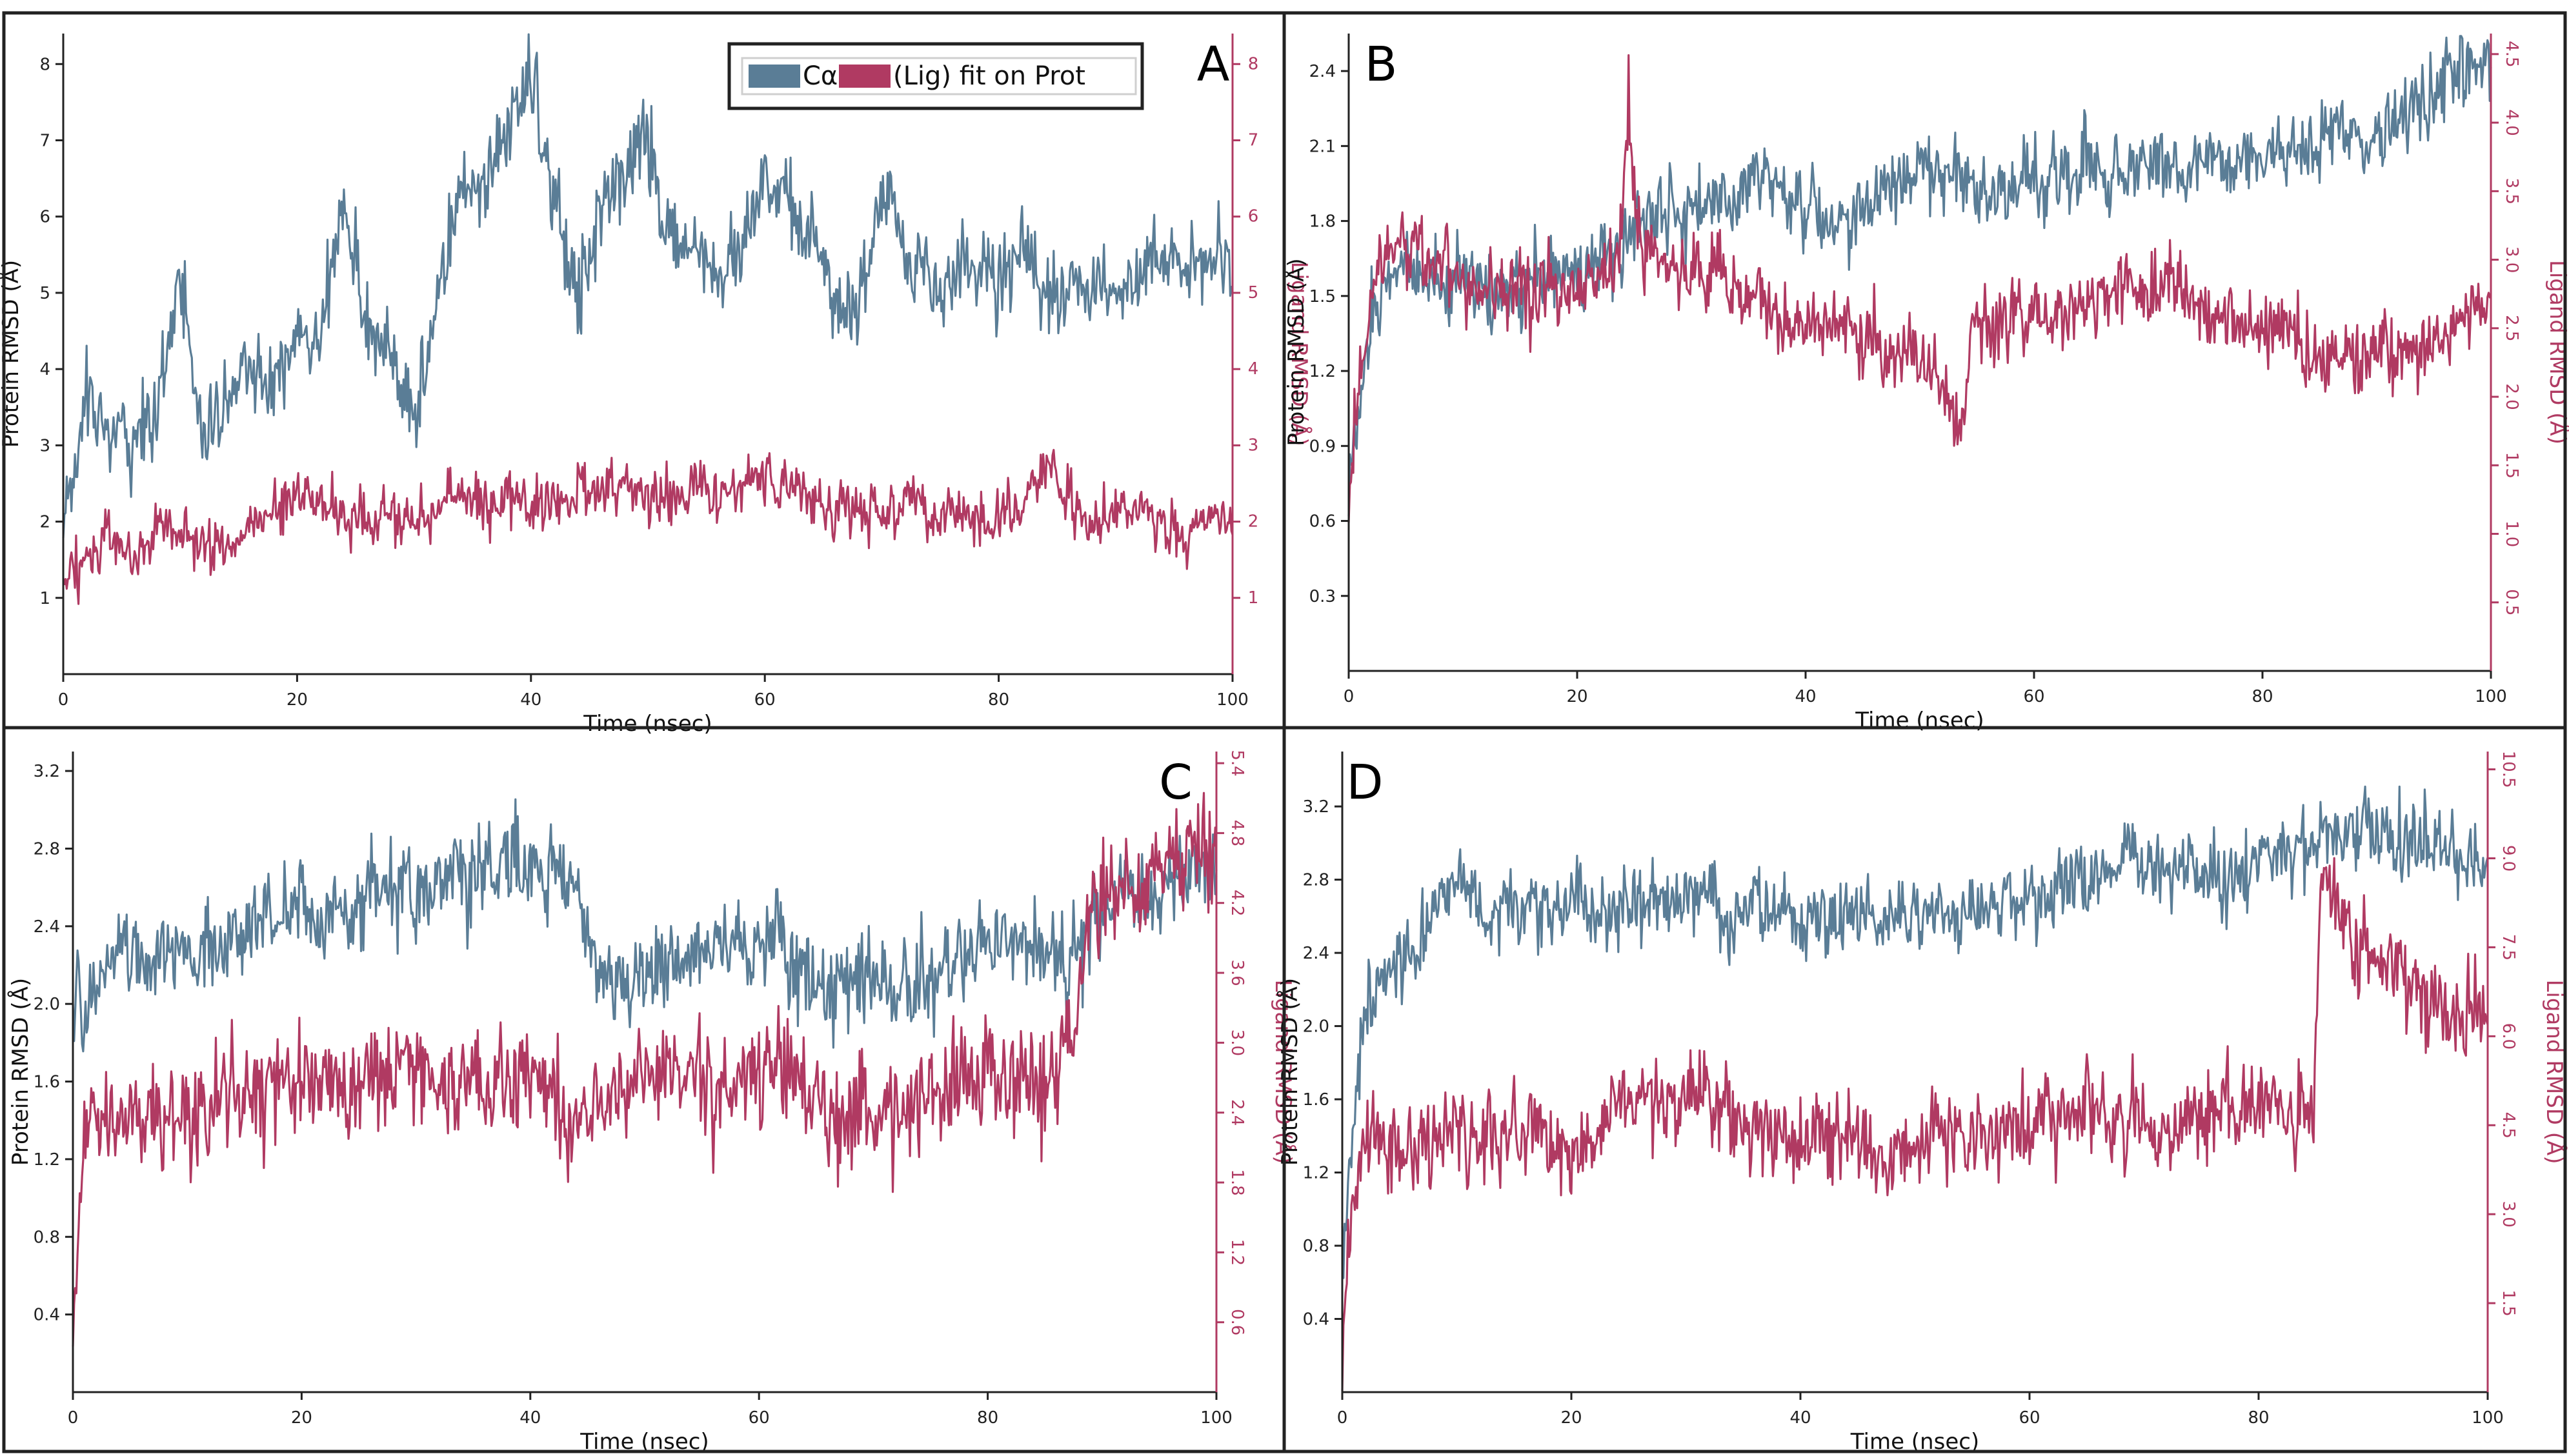  Describe the element at coordinates (1237, 973) in the screenshot. I see `y-right-tick-label: 3.6` at that location.